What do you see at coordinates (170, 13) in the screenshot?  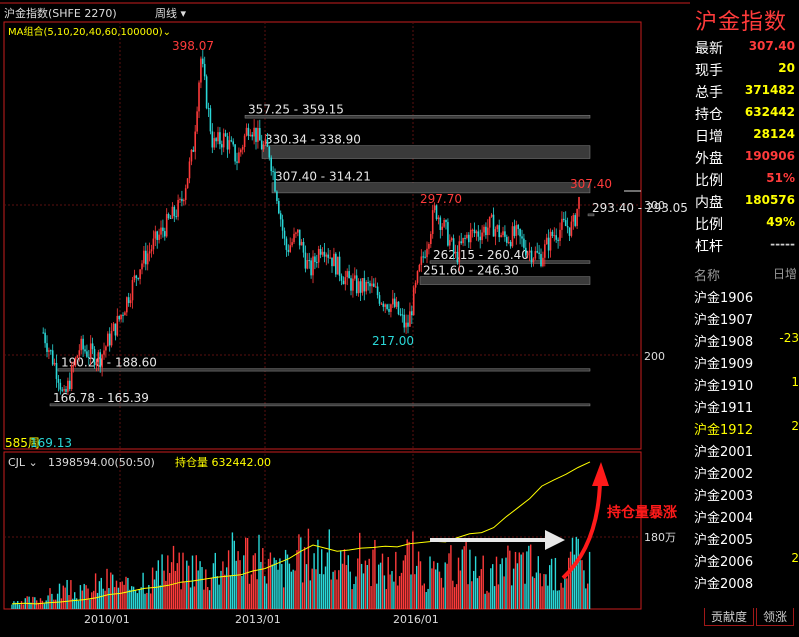 I see `period-selector: 周线 ▾` at bounding box center [170, 13].